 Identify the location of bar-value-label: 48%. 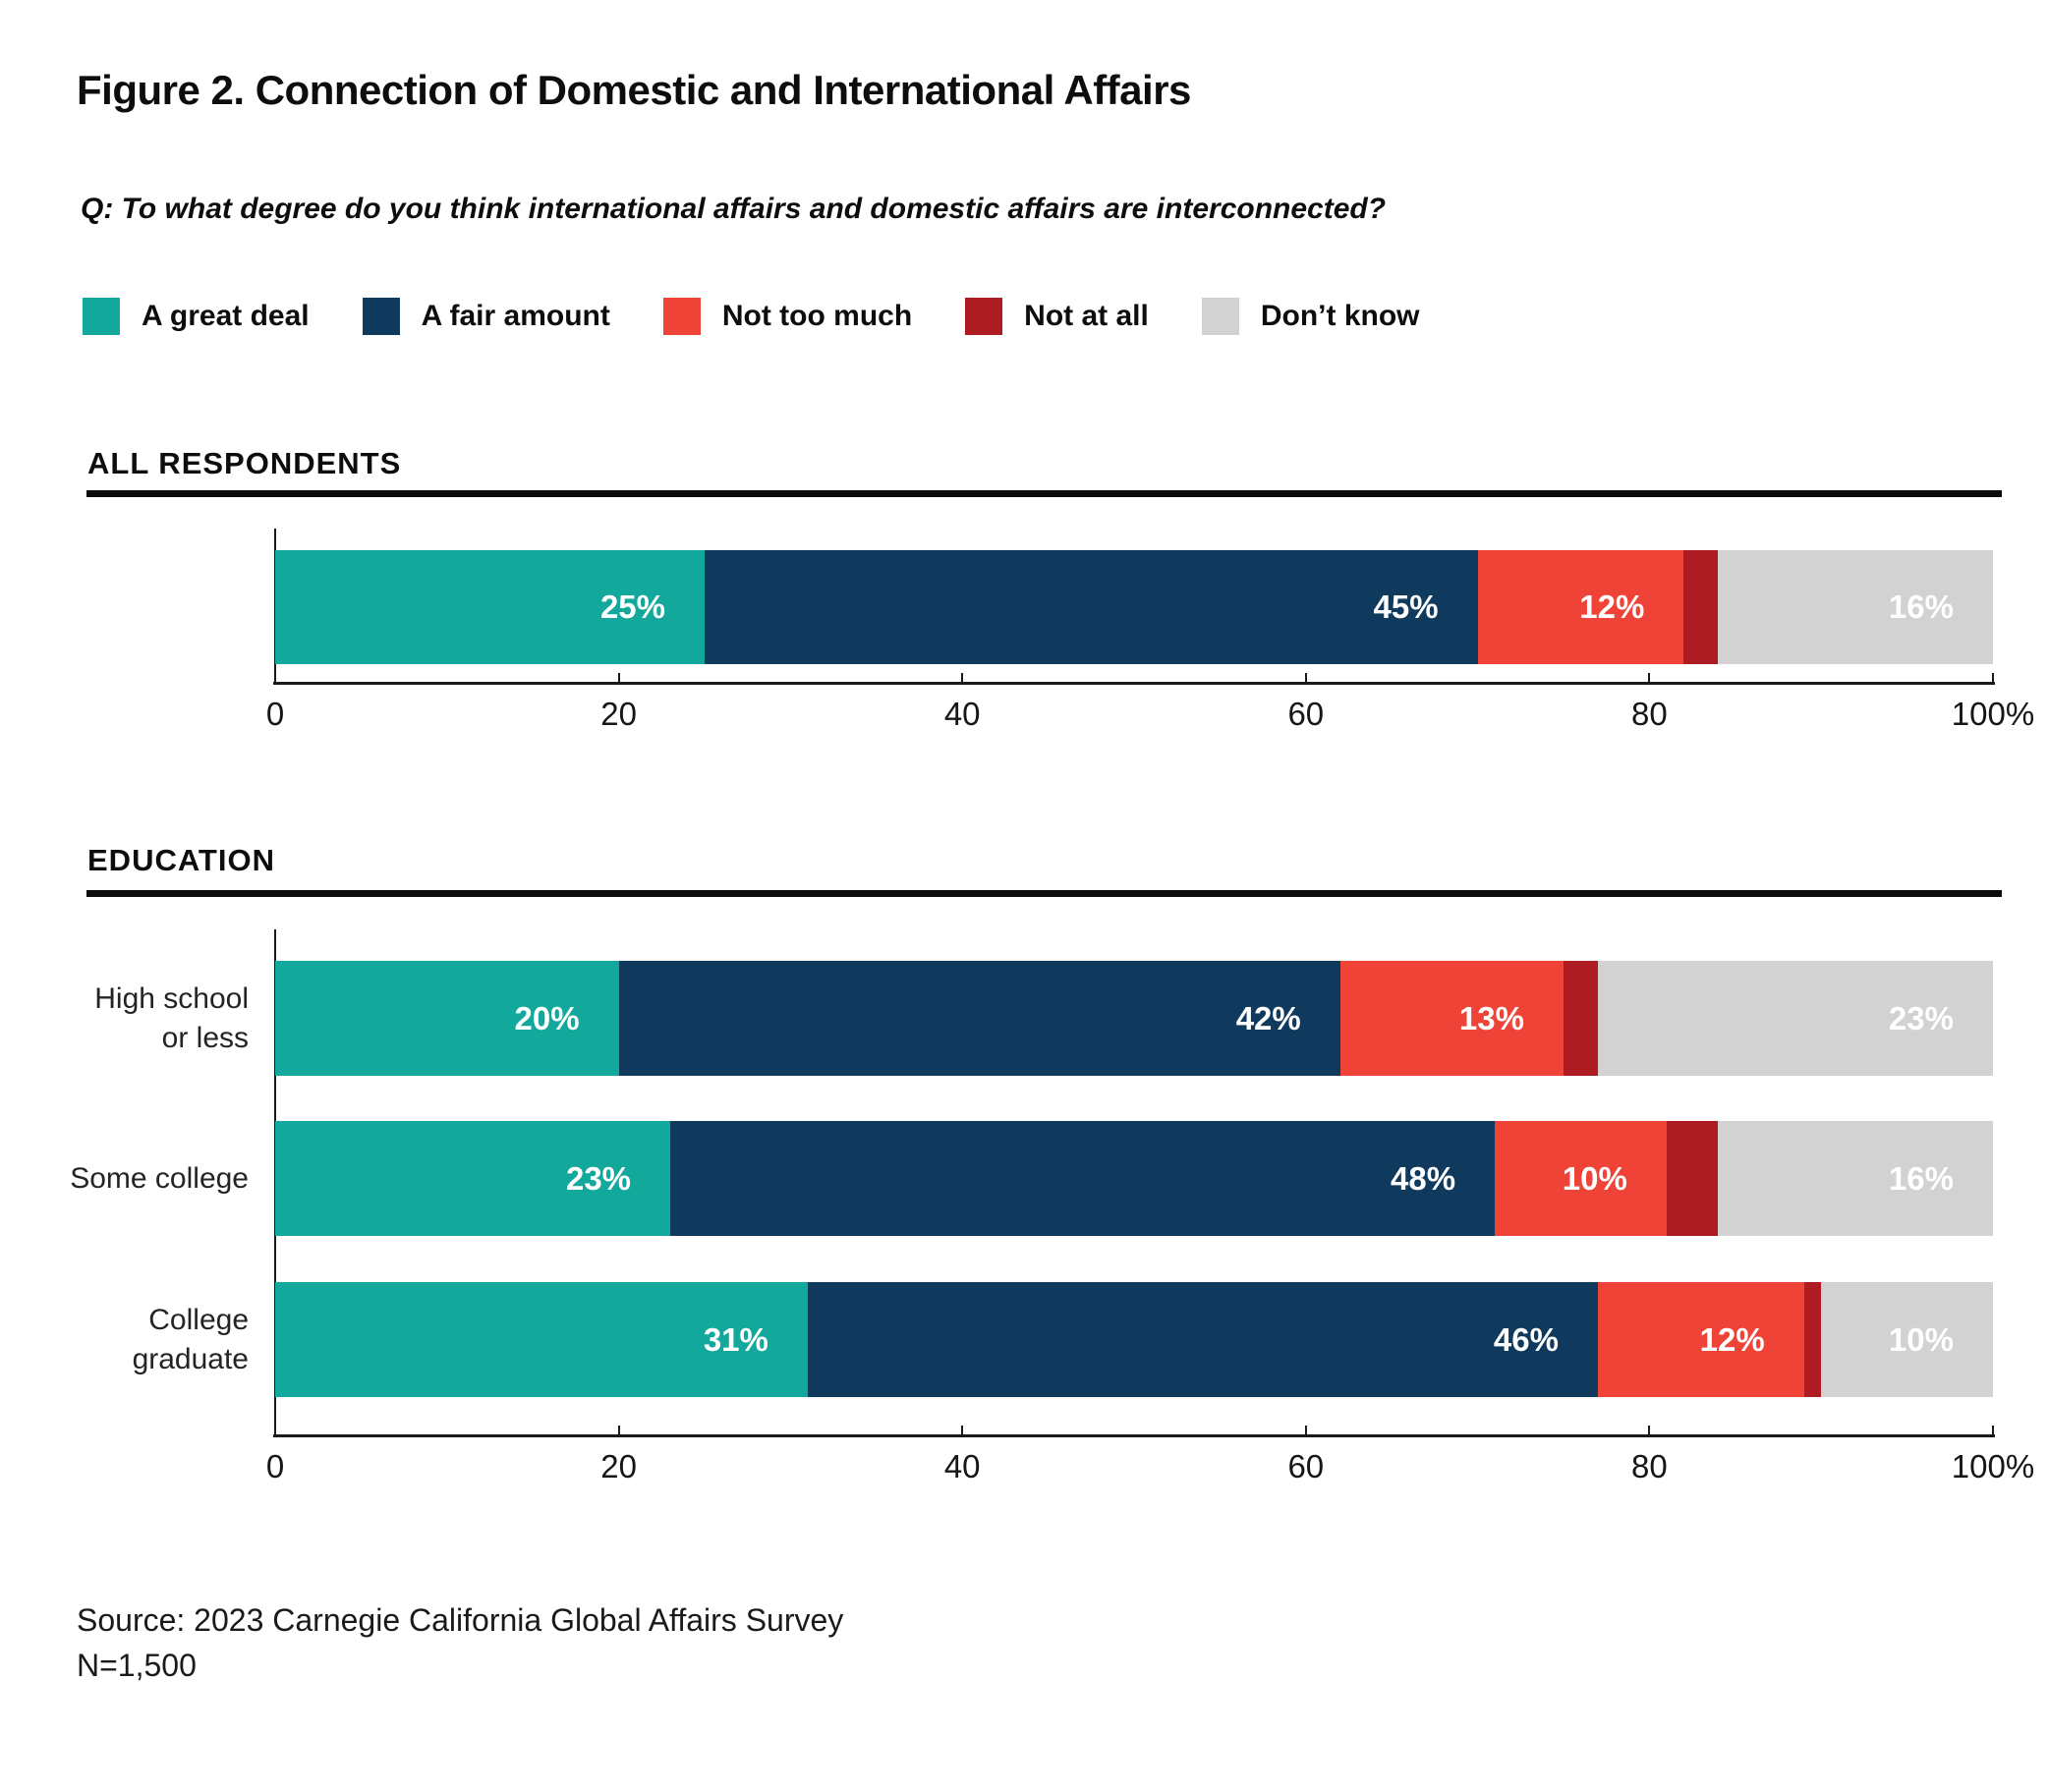
(1423, 1178).